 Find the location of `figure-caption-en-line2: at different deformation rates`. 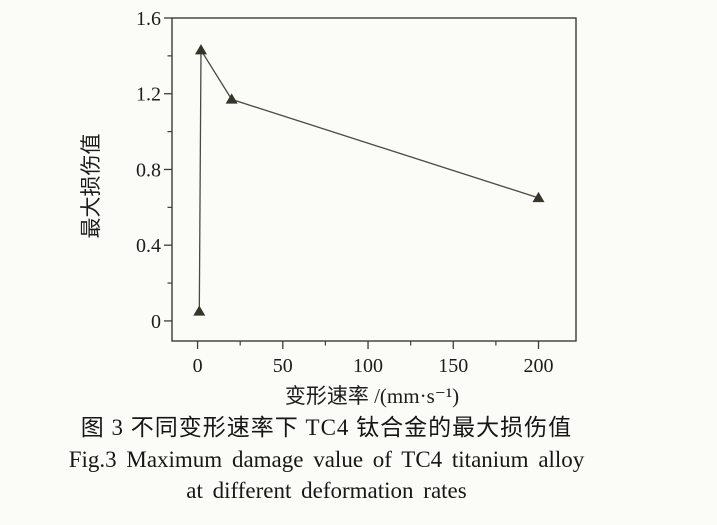

figure-caption-en-line2: at different deformation rates is located at coordinates (326, 490).